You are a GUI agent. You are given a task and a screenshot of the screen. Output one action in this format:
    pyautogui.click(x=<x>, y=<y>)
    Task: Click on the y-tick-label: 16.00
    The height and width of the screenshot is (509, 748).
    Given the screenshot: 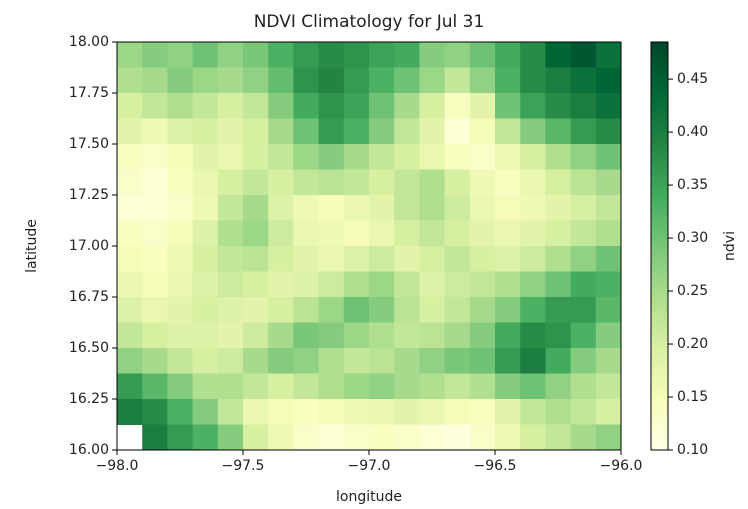 What is the action you would take?
    pyautogui.click(x=89, y=450)
    